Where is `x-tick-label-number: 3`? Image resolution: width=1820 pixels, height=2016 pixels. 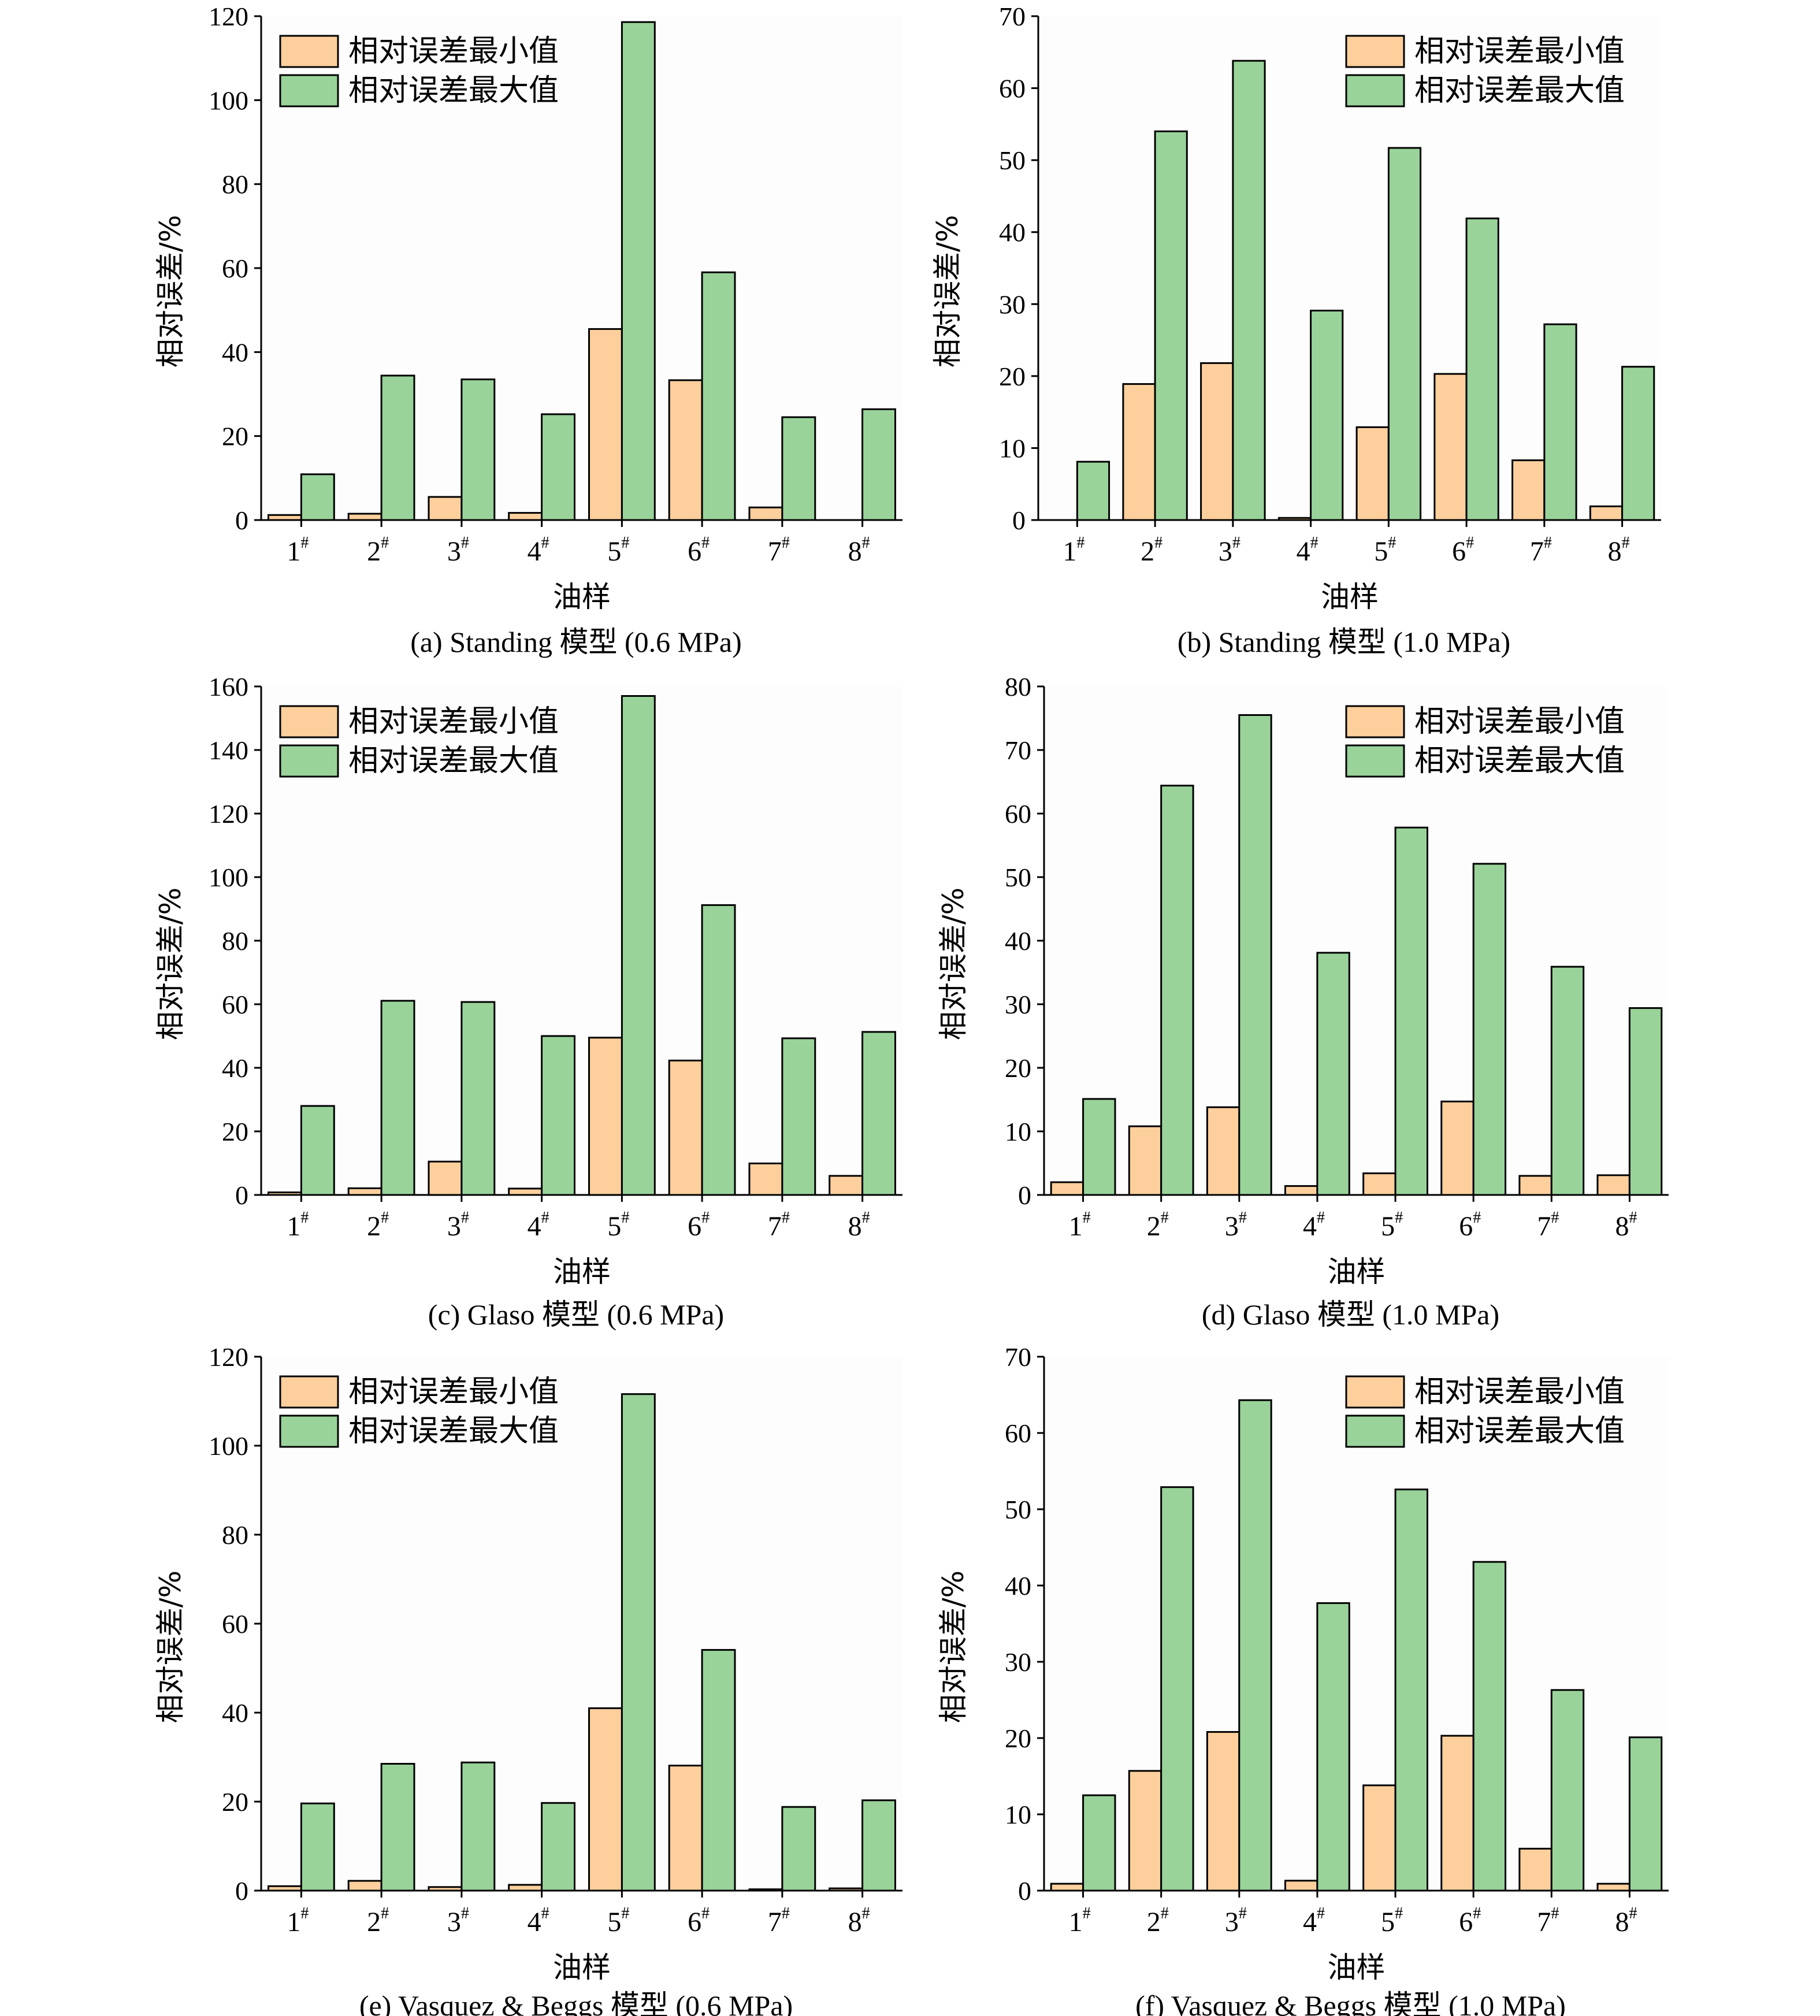 x-tick-label-number: 3 is located at coordinates (454, 551).